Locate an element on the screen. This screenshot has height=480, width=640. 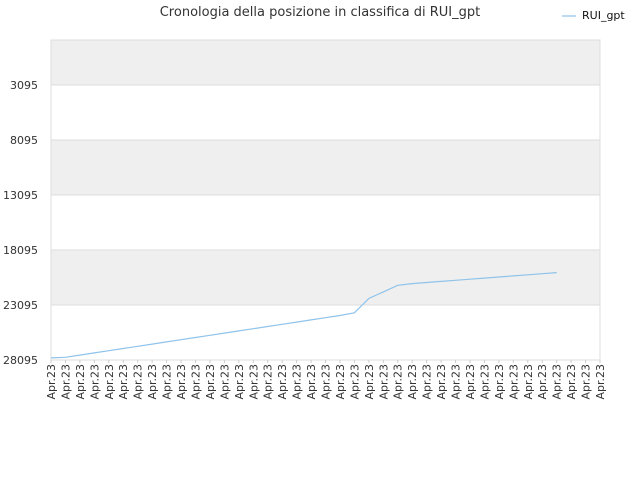
y-tick-label: 28095 is located at coordinates (20, 360).